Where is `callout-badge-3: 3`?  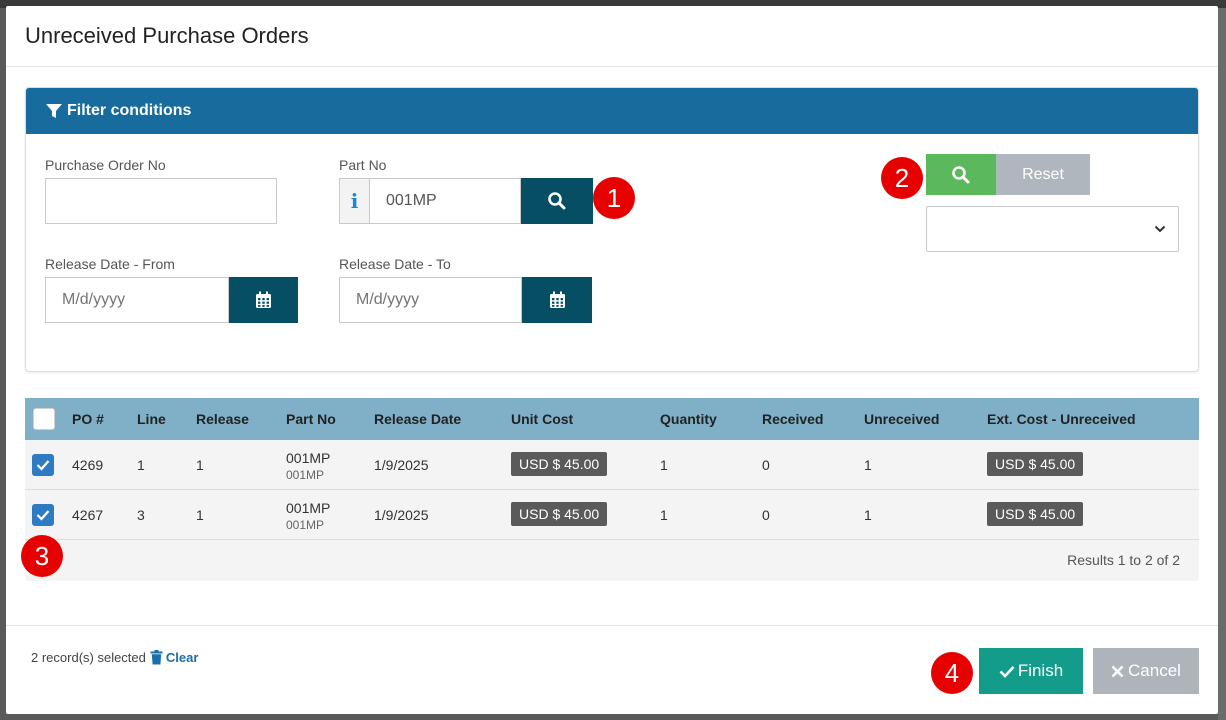
callout-badge-3: 3 is located at coordinates (42, 556).